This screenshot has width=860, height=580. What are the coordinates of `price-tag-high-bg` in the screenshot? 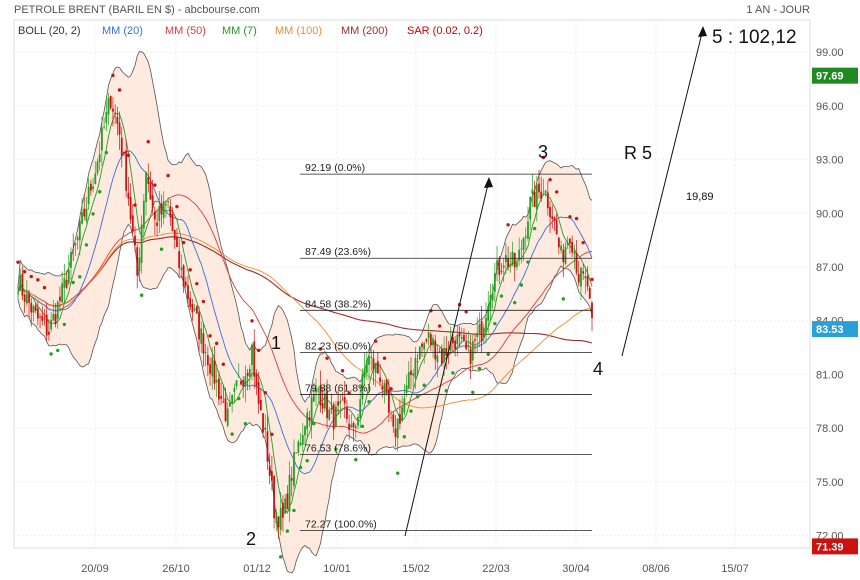 It's located at (835, 75).